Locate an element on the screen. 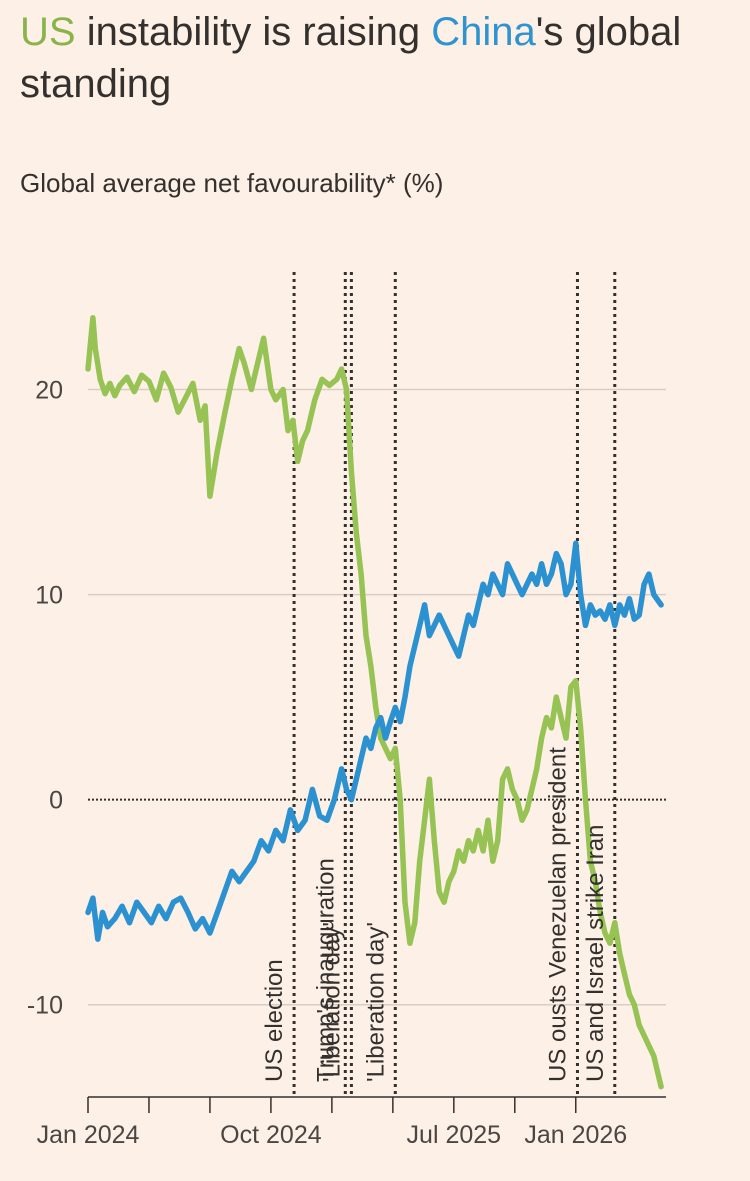 The width and height of the screenshot is (750, 1181). event-label: US ousts Venezuelan president is located at coordinates (557, 914).